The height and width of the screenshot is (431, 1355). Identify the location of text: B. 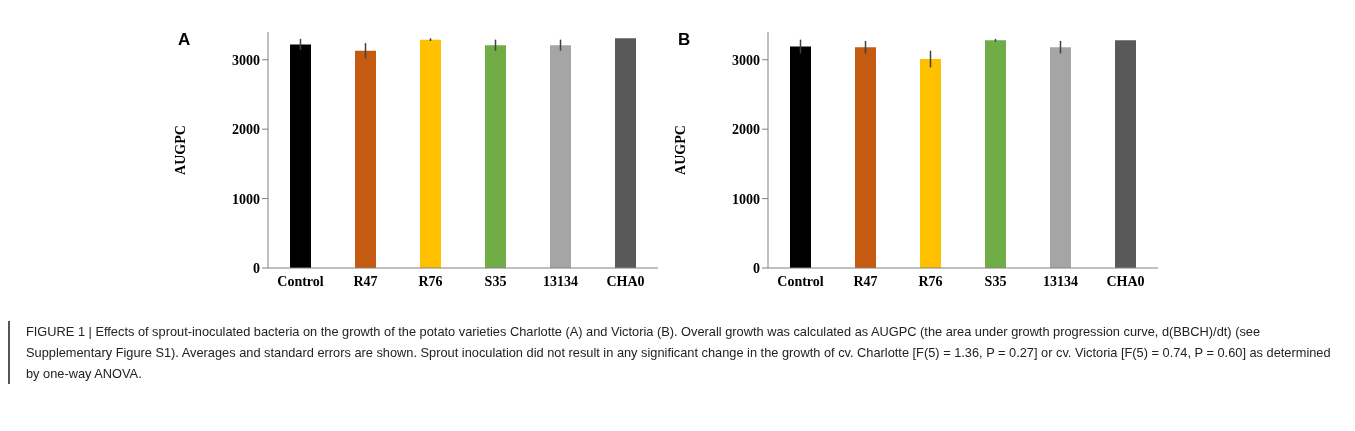
(684, 40).